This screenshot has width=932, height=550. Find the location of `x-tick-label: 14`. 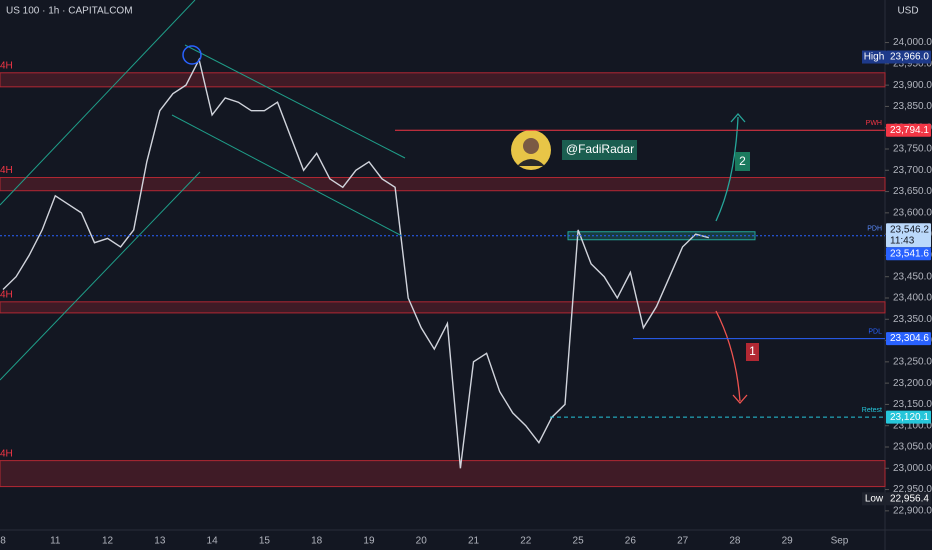

x-tick-label: 14 is located at coordinates (213, 541).